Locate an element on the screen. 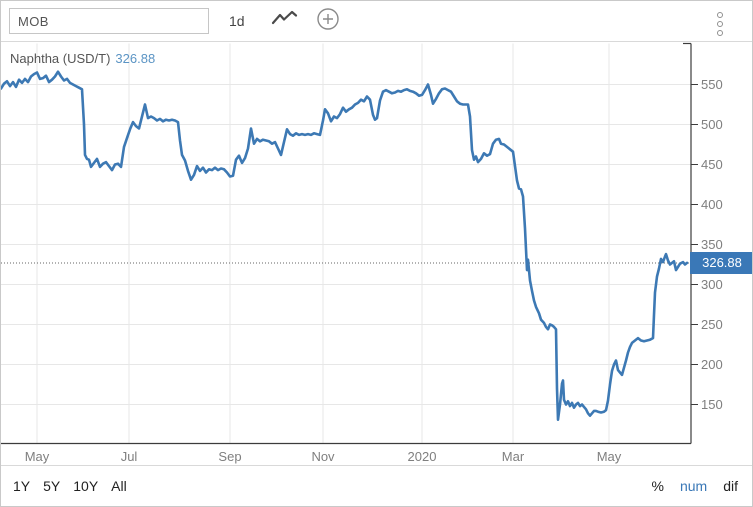 Image resolution: width=753 pixels, height=507 pixels. x-axis-label: Nov is located at coordinates (323, 456).